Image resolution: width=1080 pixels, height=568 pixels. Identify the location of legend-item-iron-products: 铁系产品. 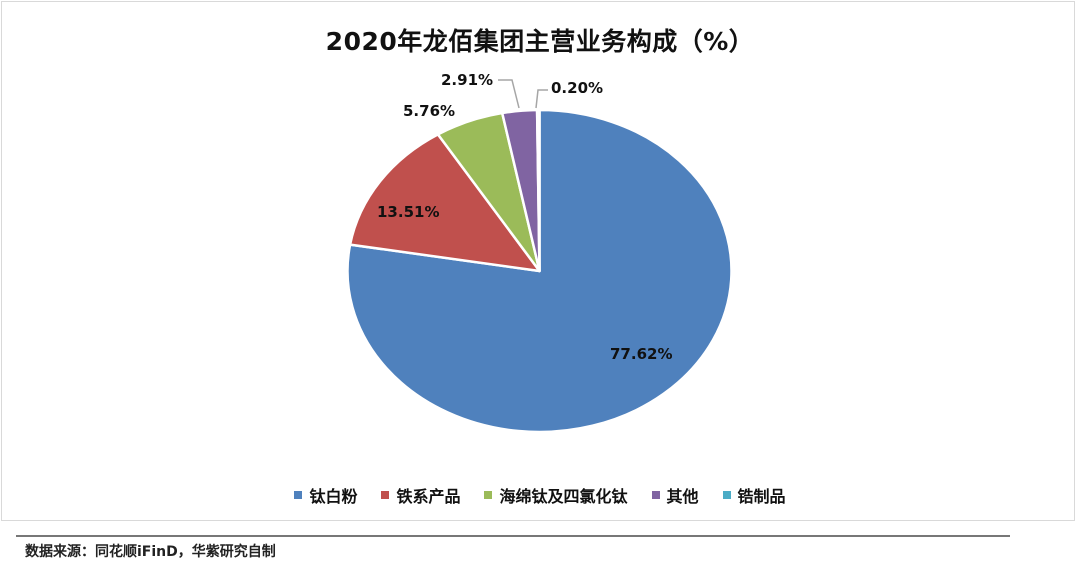
(420, 495).